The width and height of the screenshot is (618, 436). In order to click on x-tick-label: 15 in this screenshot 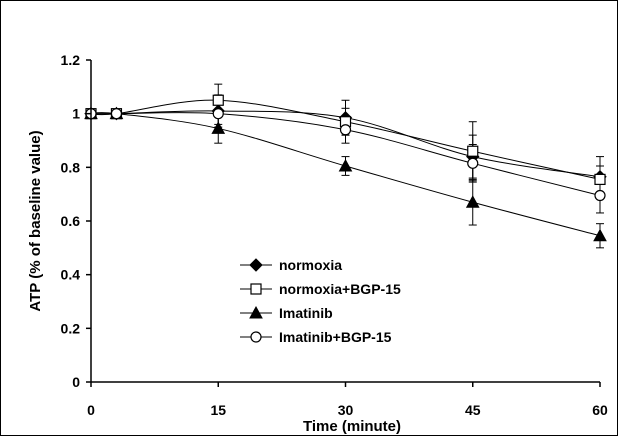, I will do `click(218, 410)`.